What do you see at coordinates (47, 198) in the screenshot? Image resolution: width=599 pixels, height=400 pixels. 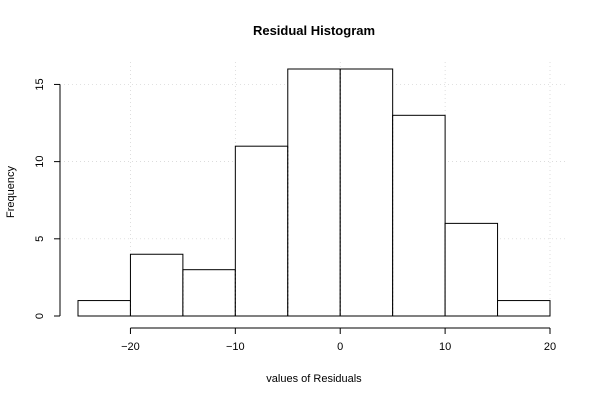 I see `y-axis: 0 5 10 15` at bounding box center [47, 198].